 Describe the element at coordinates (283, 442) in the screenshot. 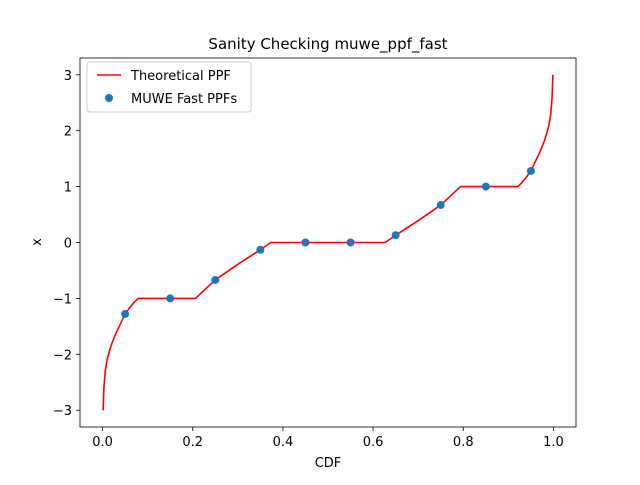

I see `x-tick-label: 0.4` at that location.